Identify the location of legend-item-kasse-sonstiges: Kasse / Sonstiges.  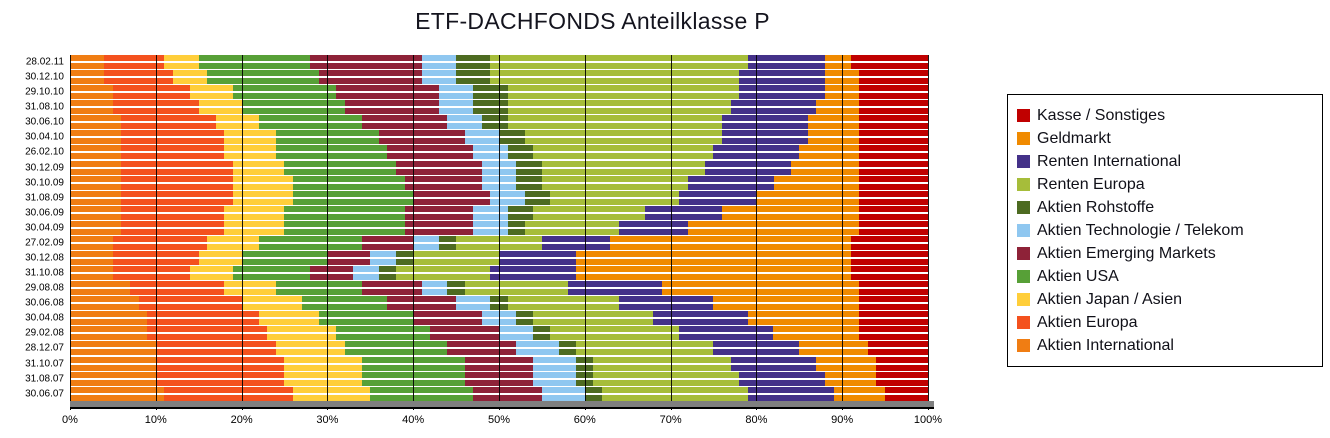
(1166, 115).